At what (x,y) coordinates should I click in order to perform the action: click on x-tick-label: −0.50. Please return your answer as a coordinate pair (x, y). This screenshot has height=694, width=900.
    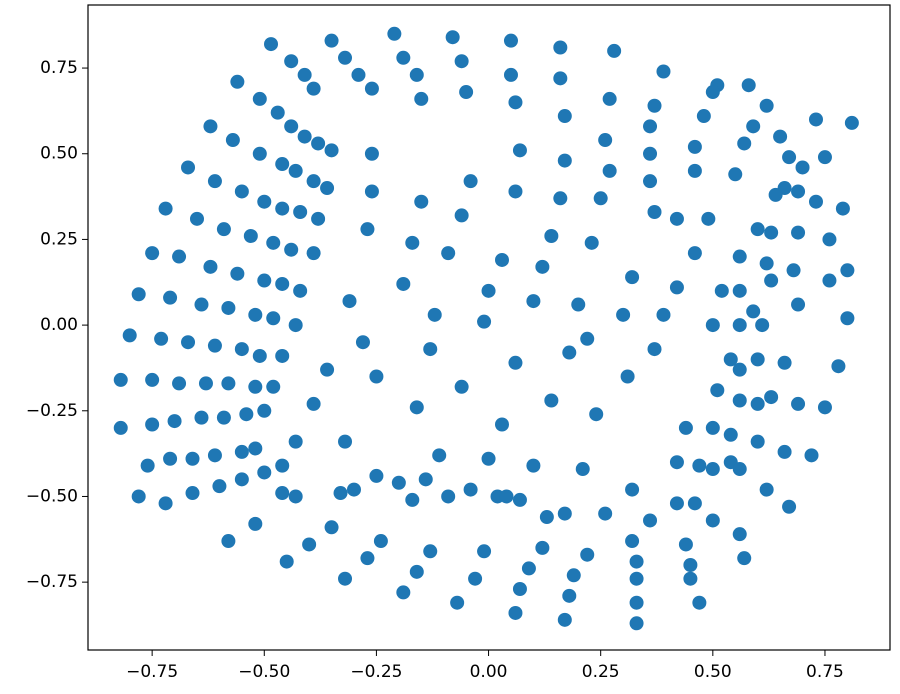
    Looking at the image, I should click on (264, 672).